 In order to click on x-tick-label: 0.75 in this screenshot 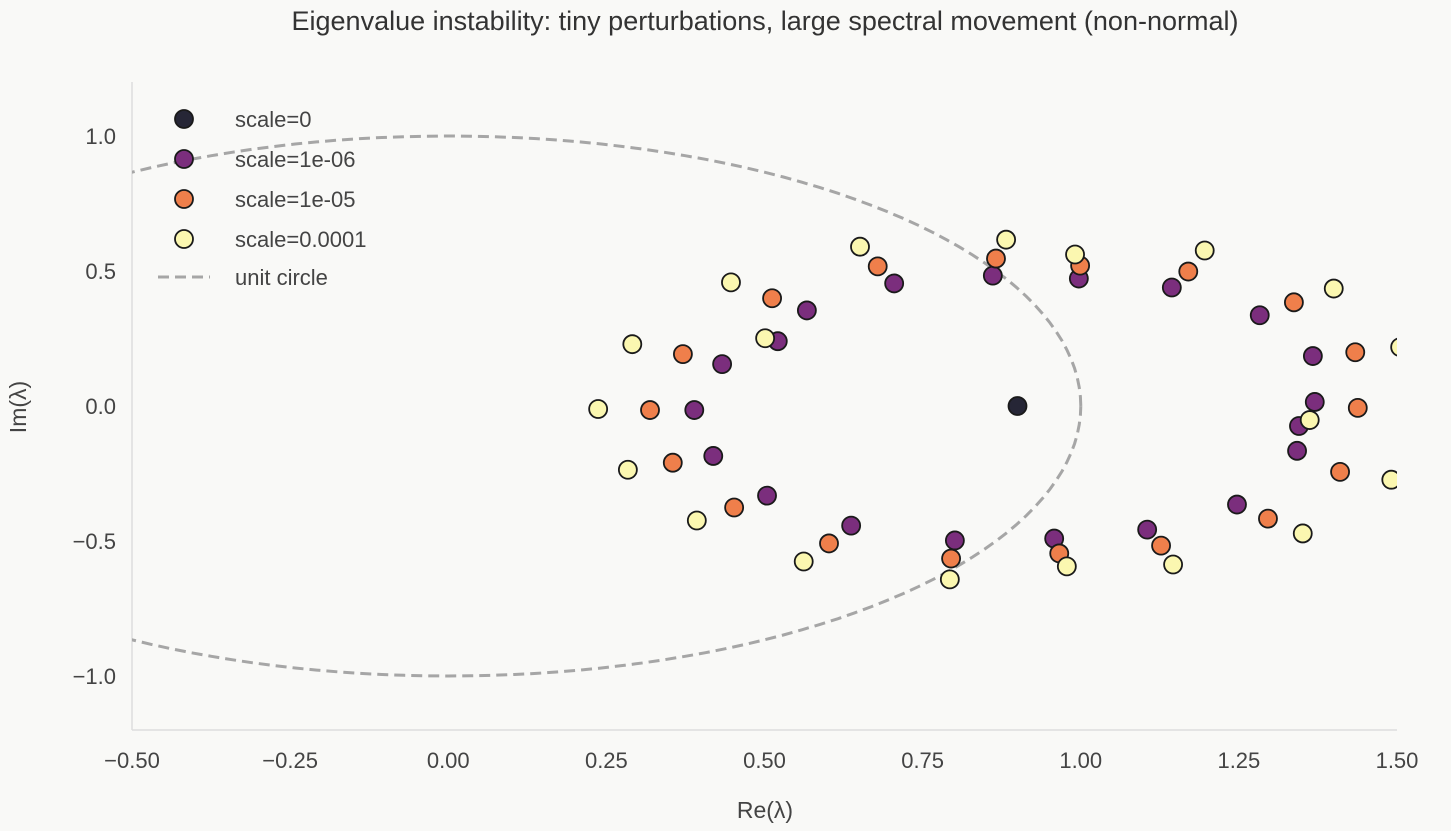, I will do `click(922, 760)`.